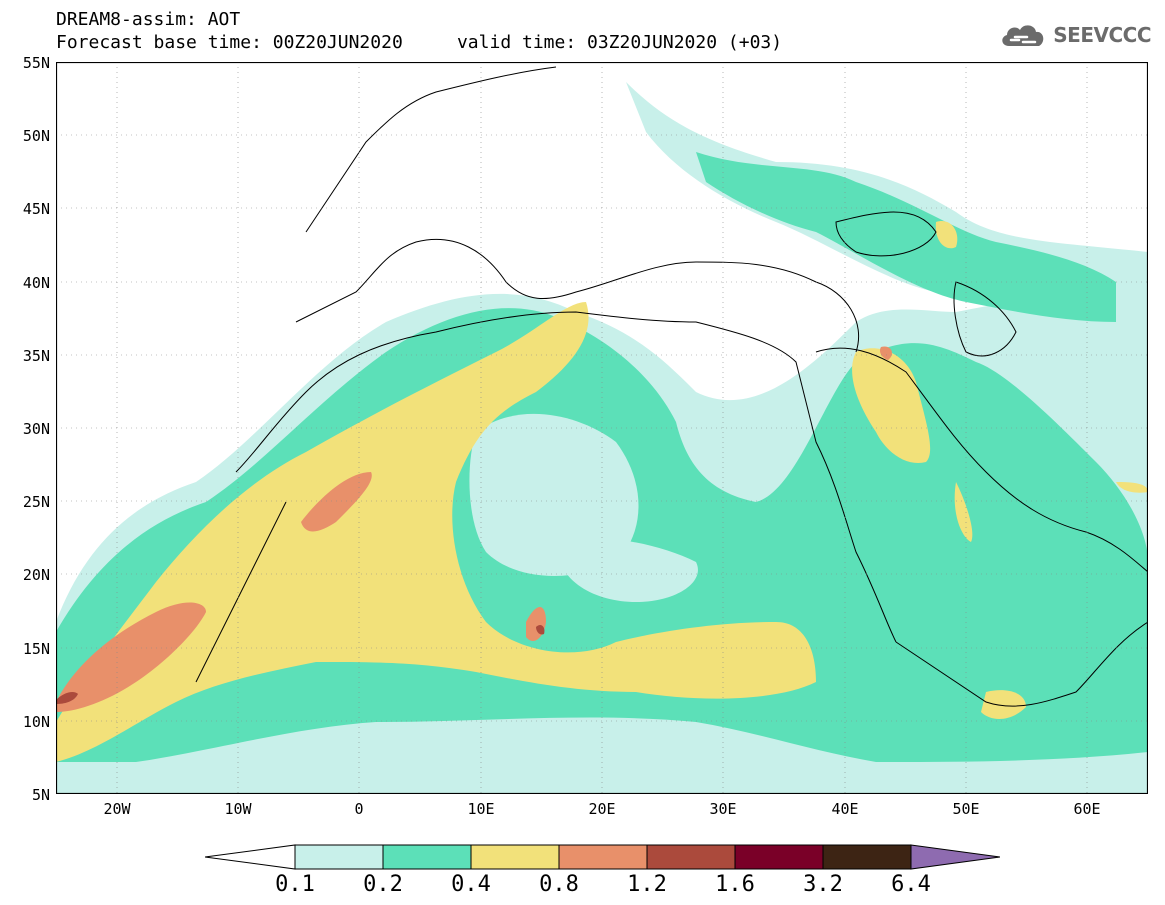 The width and height of the screenshot is (1165, 905). Describe the element at coordinates (36, 136) in the screenshot. I see `lat-label-50N: 50N` at that location.